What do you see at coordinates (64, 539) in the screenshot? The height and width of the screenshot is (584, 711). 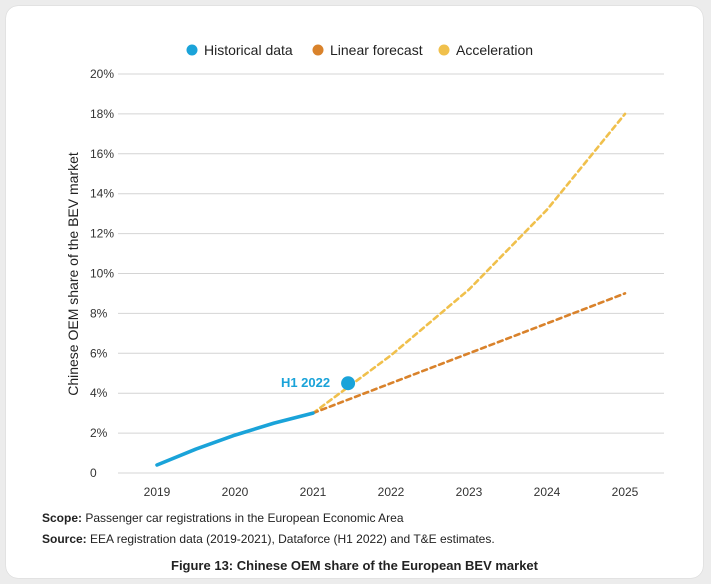 I see `source-label: Source:` at bounding box center [64, 539].